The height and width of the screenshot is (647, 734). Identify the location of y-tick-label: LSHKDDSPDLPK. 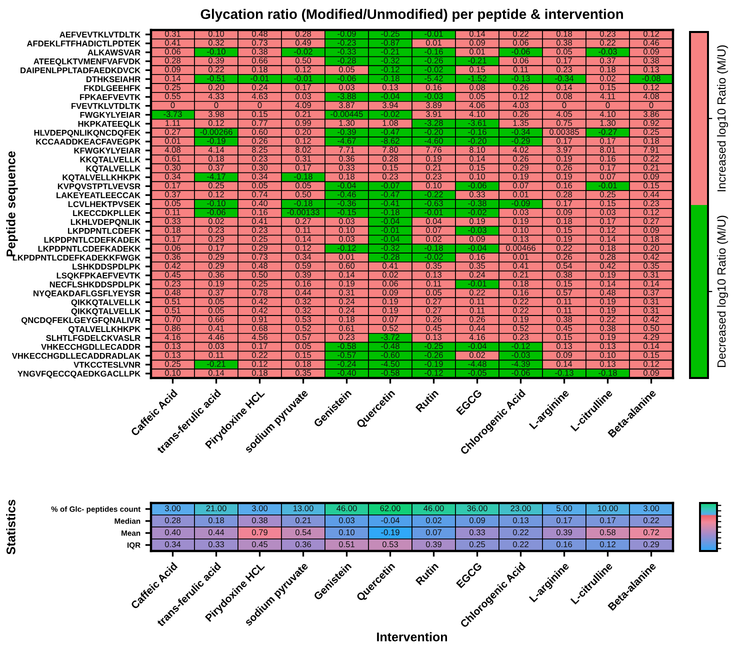
(106, 267).